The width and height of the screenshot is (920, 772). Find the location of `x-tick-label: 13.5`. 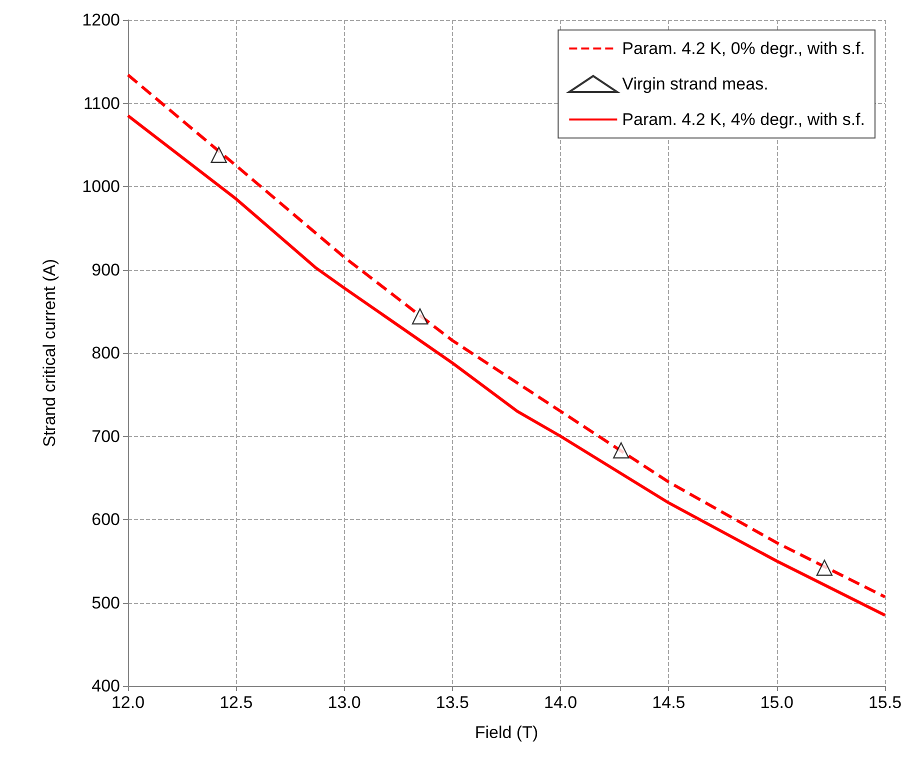

x-tick-label: 13.5 is located at coordinates (452, 702).